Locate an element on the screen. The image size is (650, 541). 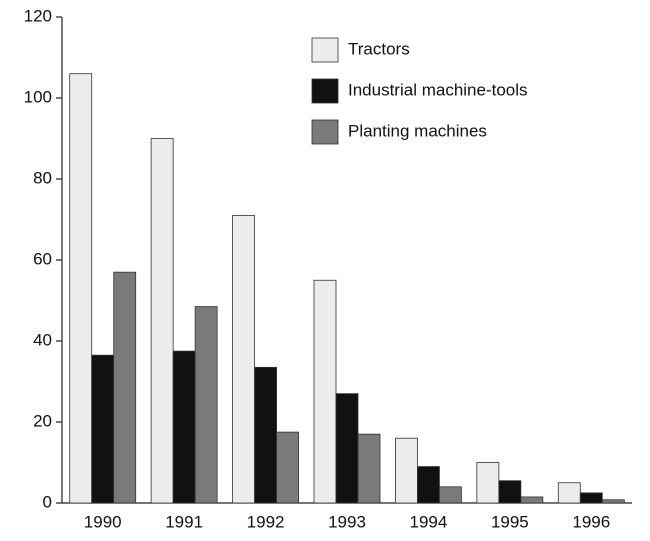
x-tick-label: 1993 is located at coordinates (347, 521).